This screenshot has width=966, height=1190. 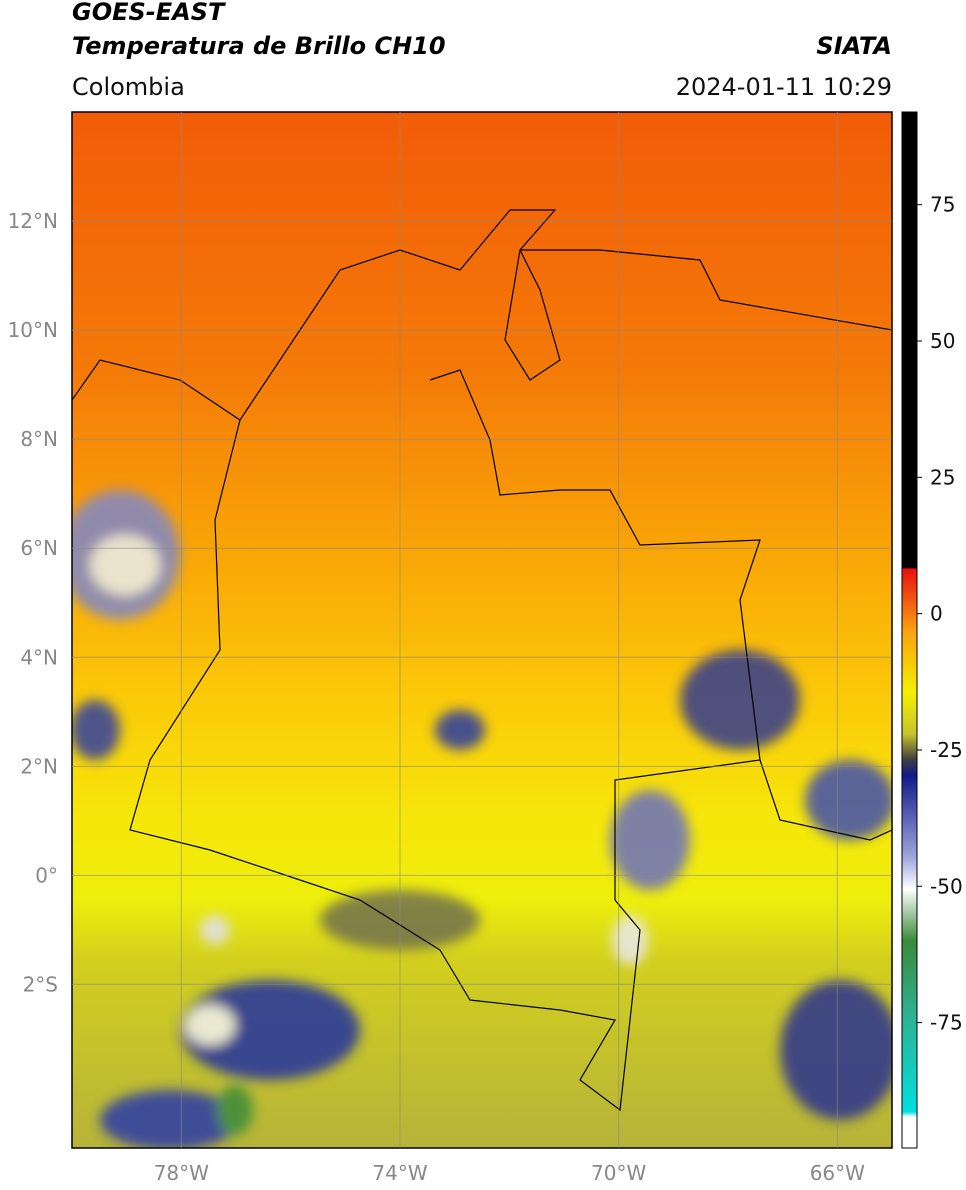 What do you see at coordinates (618, 1173) in the screenshot?
I see `lon-tick-label: 70°W` at bounding box center [618, 1173].